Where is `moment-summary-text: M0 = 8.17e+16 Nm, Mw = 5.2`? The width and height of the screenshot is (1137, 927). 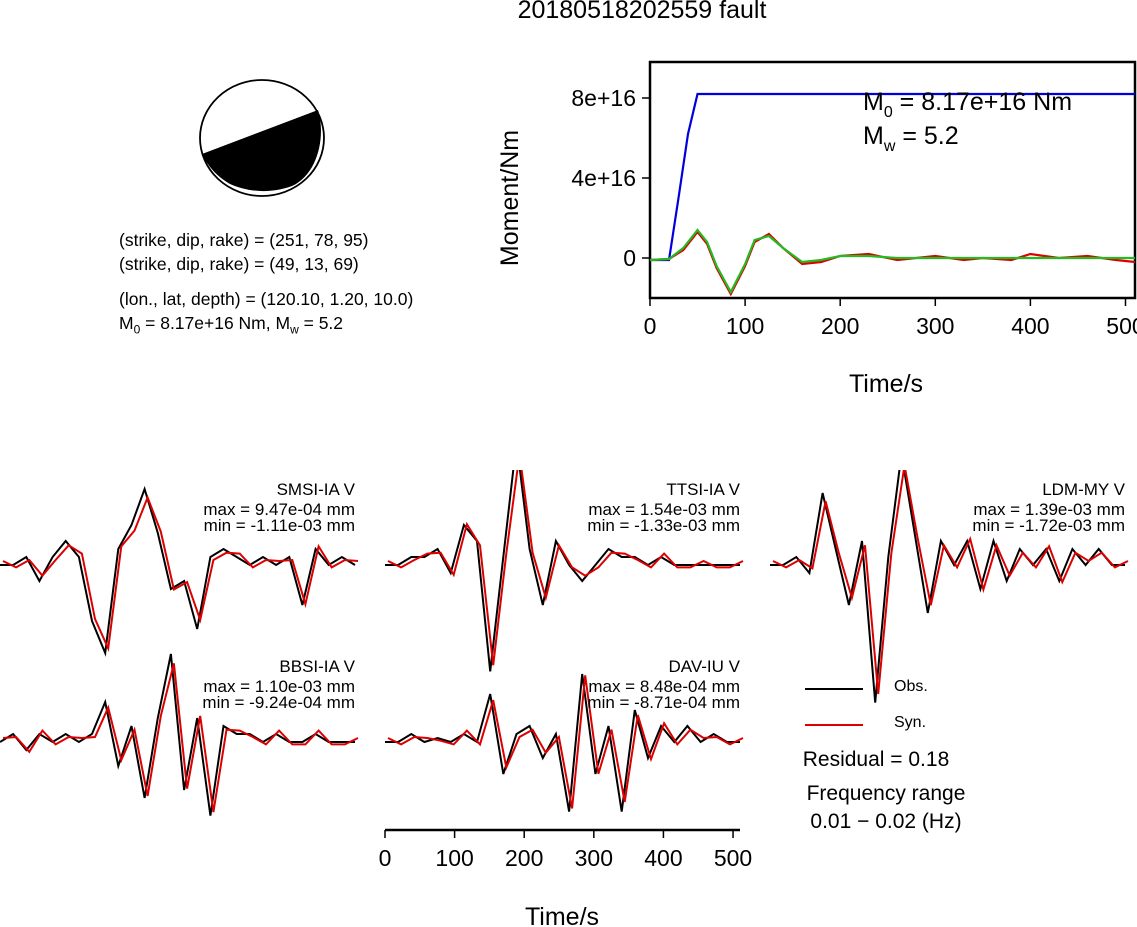 moment-summary-text: M0 = 8.17e+16 Nm, Mw = 5.2 is located at coordinates (231, 325).